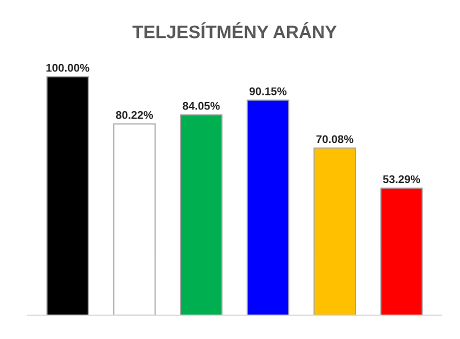 The width and height of the screenshot is (460, 339). I want to click on data-label: 100.00%, so click(68, 68).